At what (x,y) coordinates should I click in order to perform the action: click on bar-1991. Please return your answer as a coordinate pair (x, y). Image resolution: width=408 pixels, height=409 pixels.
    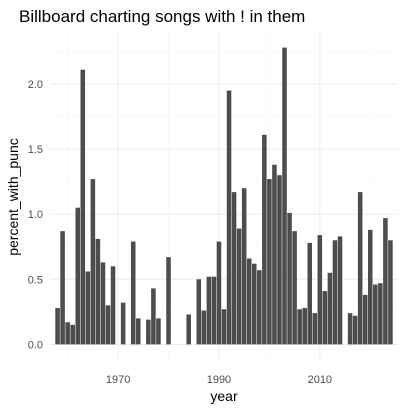
    Looking at the image, I should click on (224, 327).